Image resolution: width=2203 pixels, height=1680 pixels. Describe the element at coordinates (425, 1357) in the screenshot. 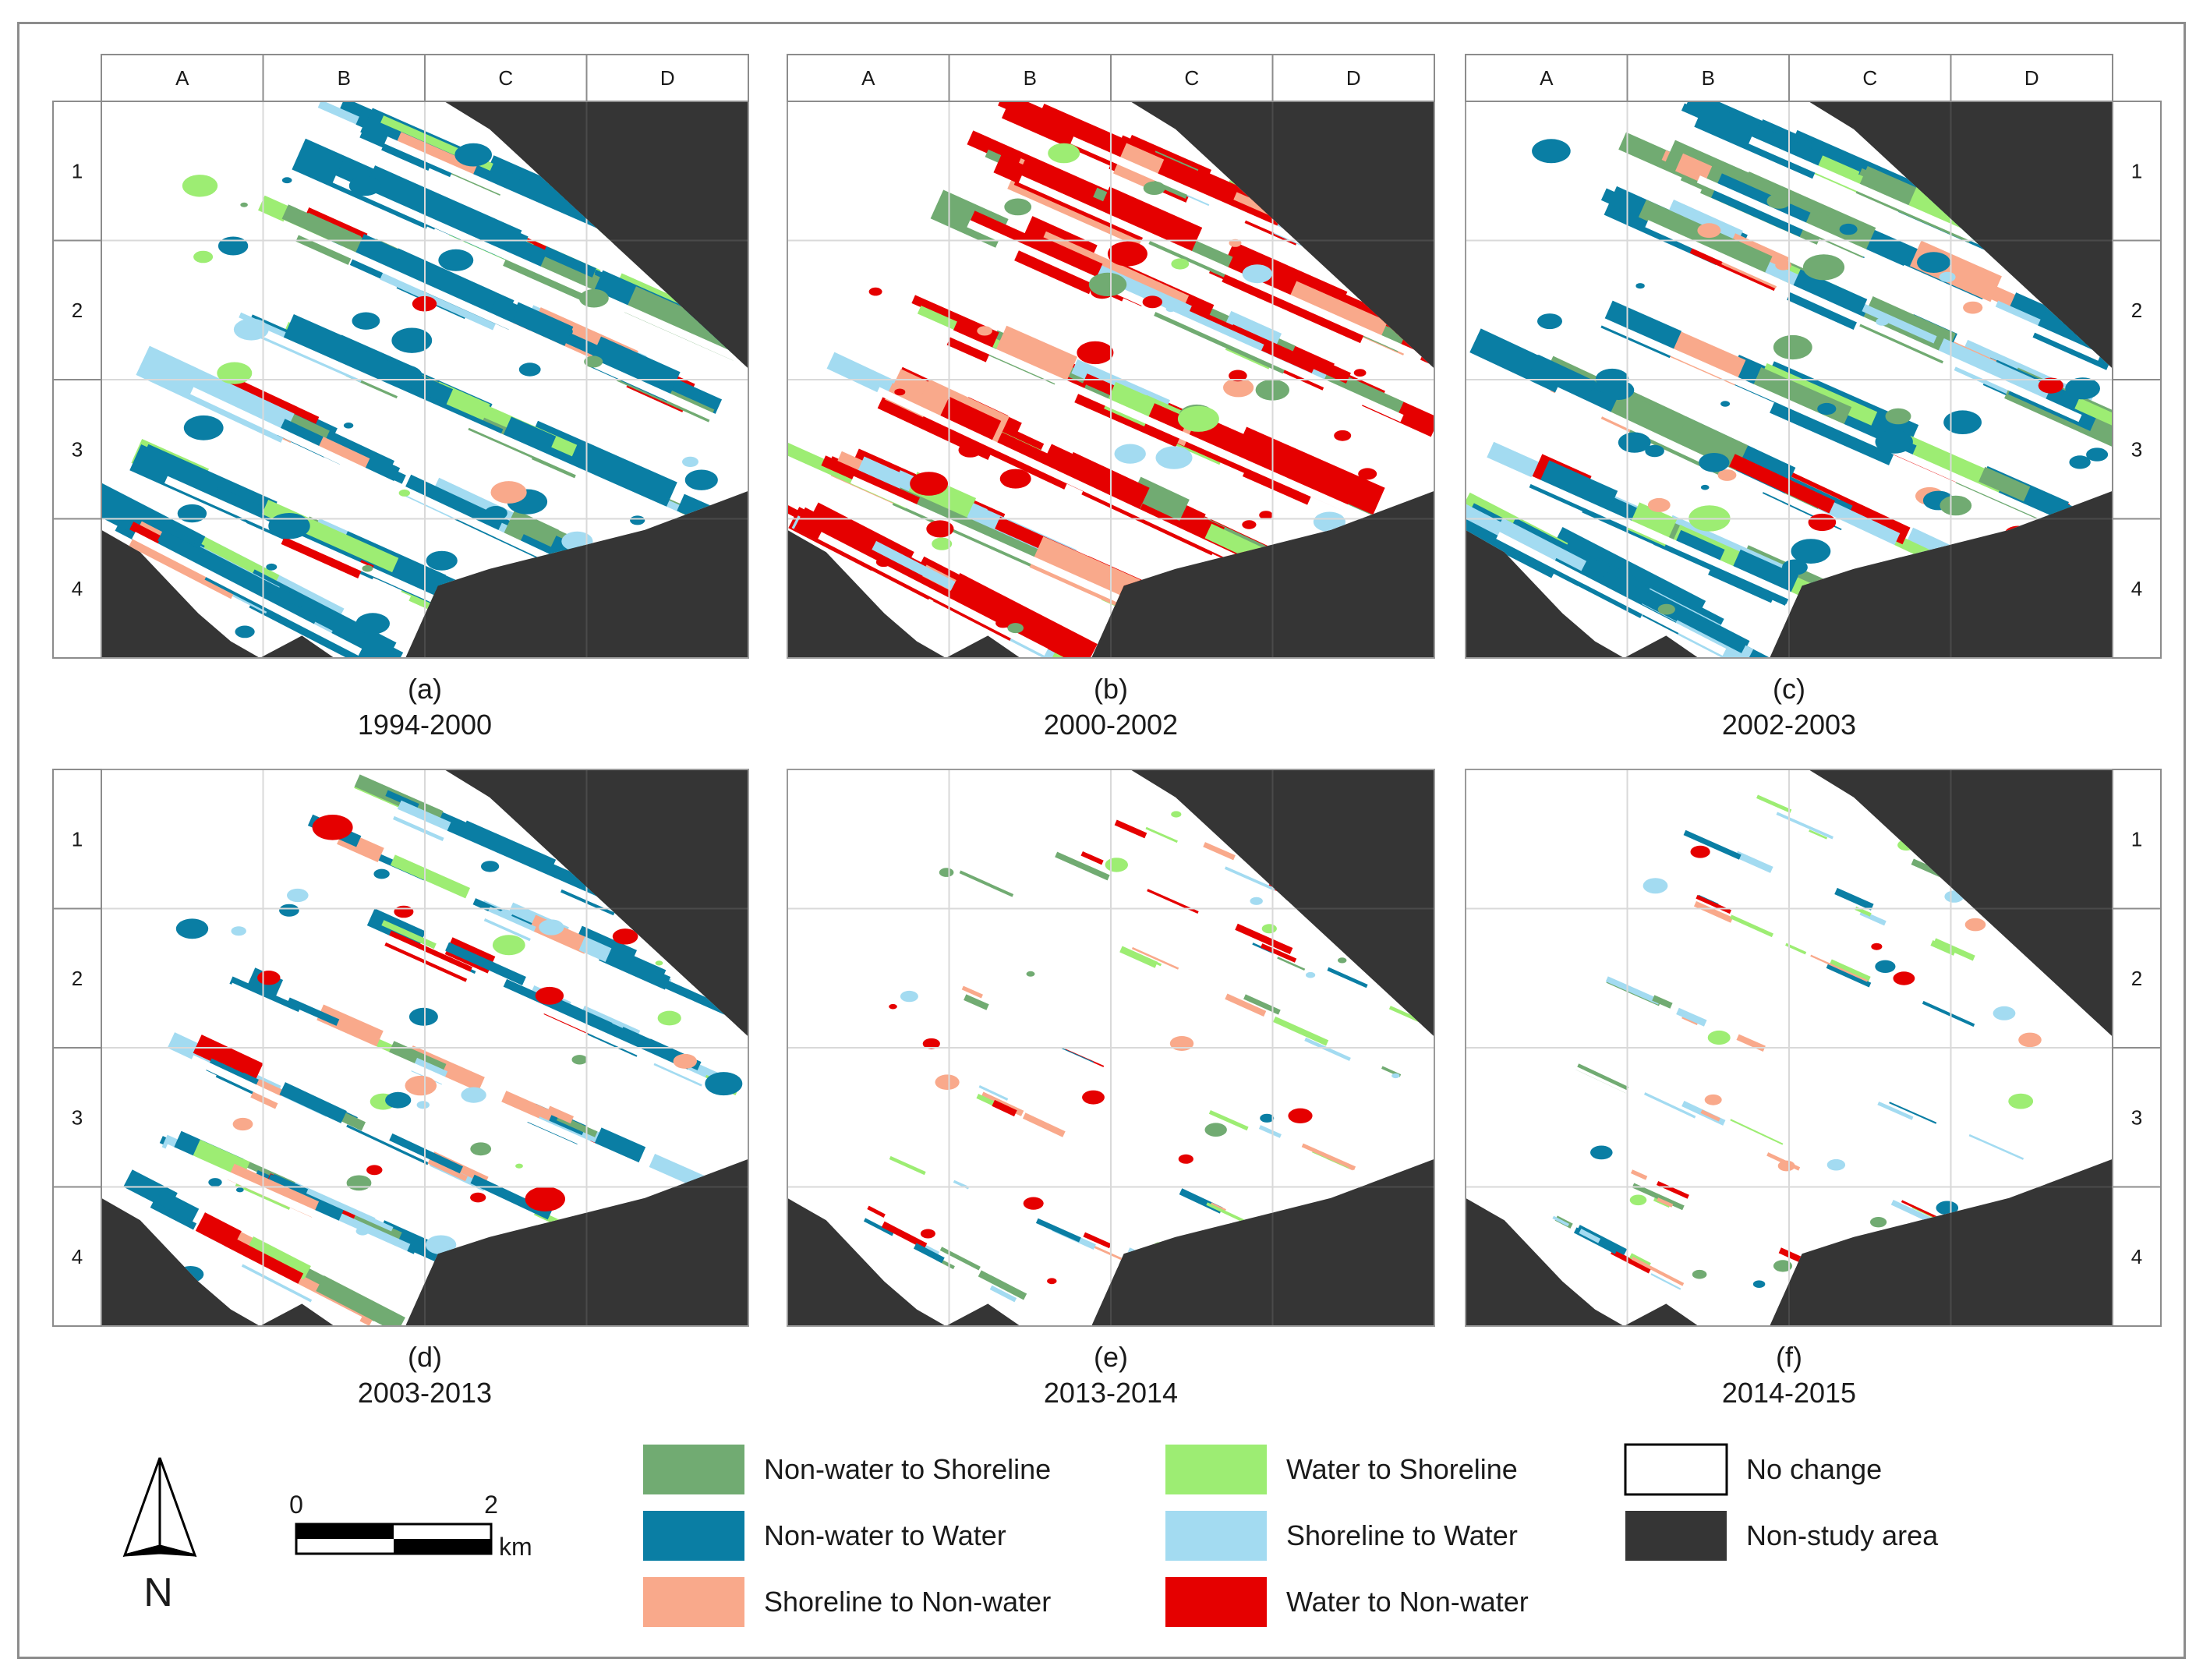

I see `panel-label: (d)` at that location.